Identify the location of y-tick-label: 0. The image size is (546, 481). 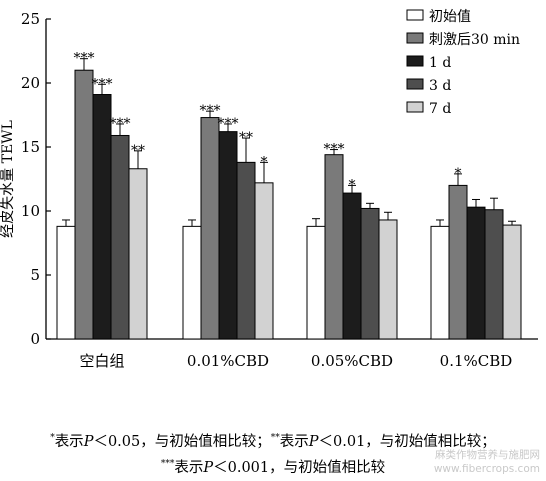
(35, 339).